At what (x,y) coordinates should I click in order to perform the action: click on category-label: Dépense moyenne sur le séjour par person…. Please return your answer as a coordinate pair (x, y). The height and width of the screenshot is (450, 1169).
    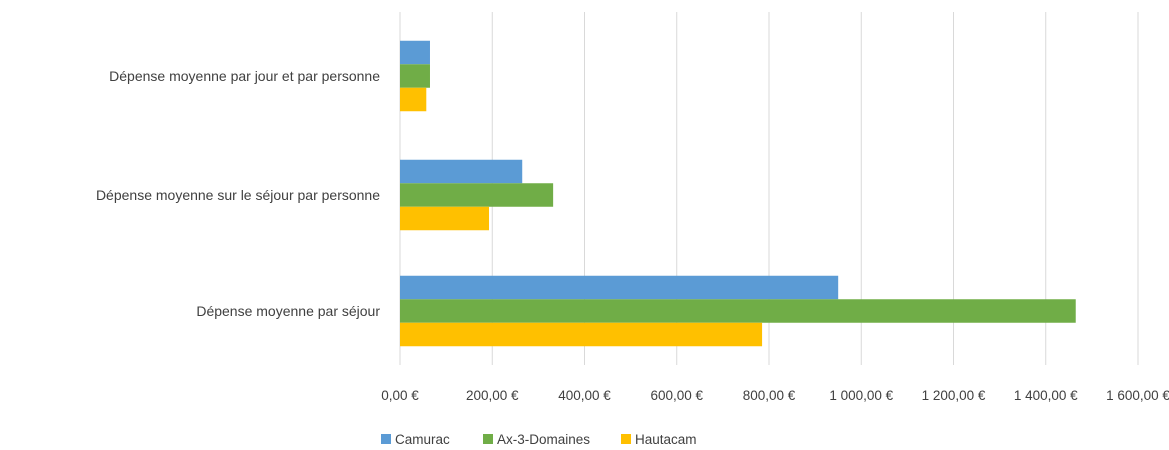
    Looking at the image, I should click on (238, 195).